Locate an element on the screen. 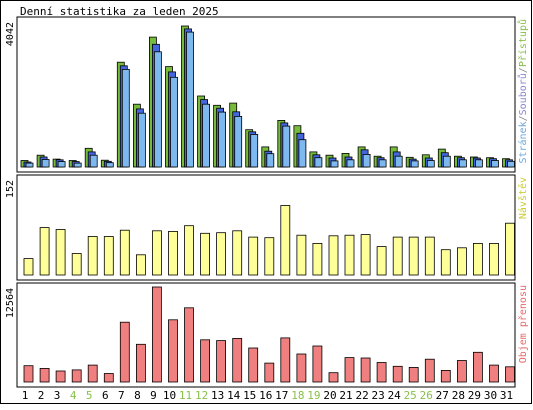 The image size is (533, 410). x-tick-label: 17 is located at coordinates (281, 395).